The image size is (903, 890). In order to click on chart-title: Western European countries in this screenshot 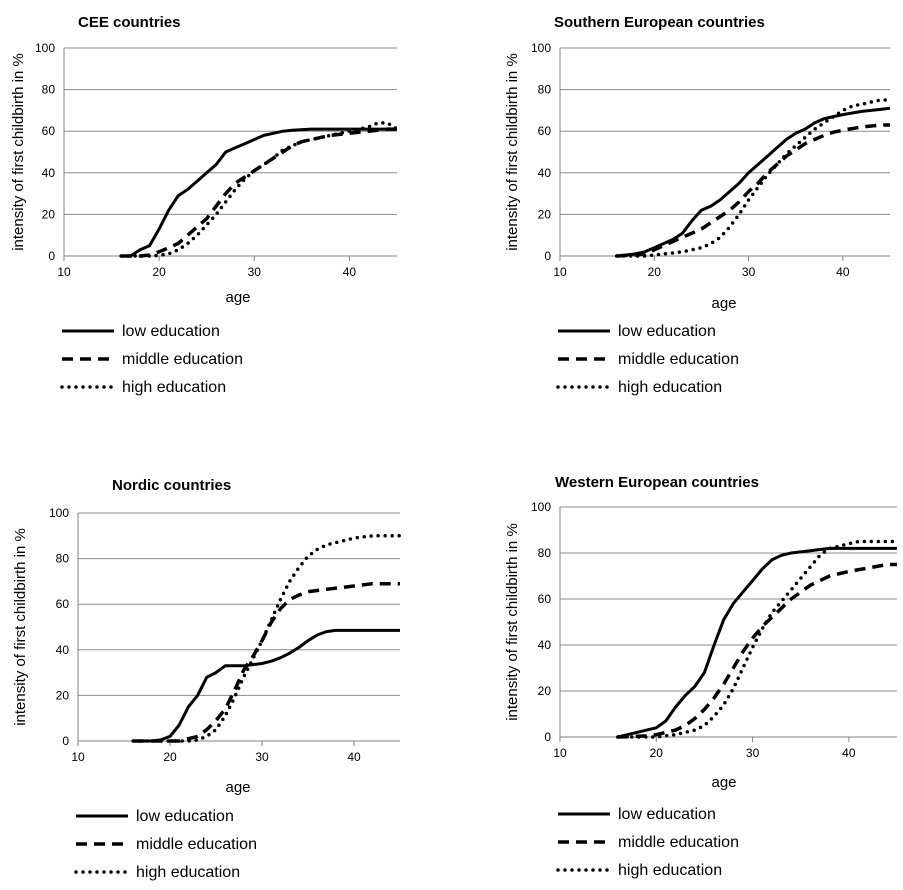, I will do `click(657, 482)`.